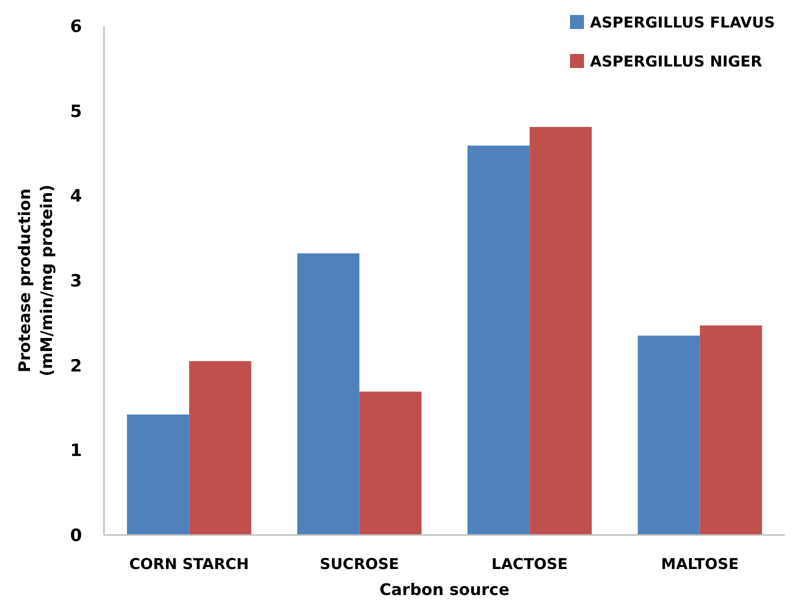 The image size is (793, 607). What do you see at coordinates (76, 536) in the screenshot?
I see `y-tick-label: 0` at bounding box center [76, 536].